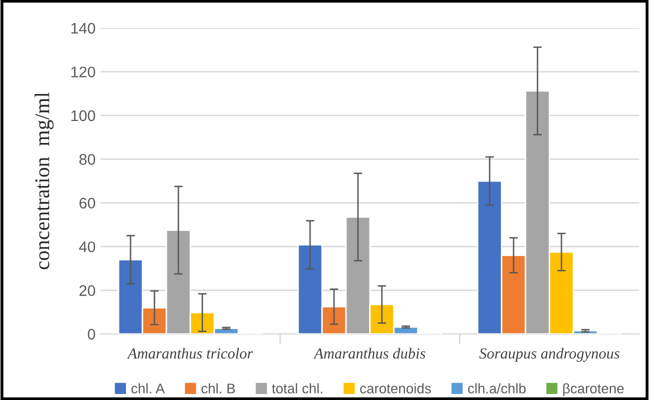  Describe the element at coordinates (87, 159) in the screenshot. I see `y-tick-label: 80` at that location.